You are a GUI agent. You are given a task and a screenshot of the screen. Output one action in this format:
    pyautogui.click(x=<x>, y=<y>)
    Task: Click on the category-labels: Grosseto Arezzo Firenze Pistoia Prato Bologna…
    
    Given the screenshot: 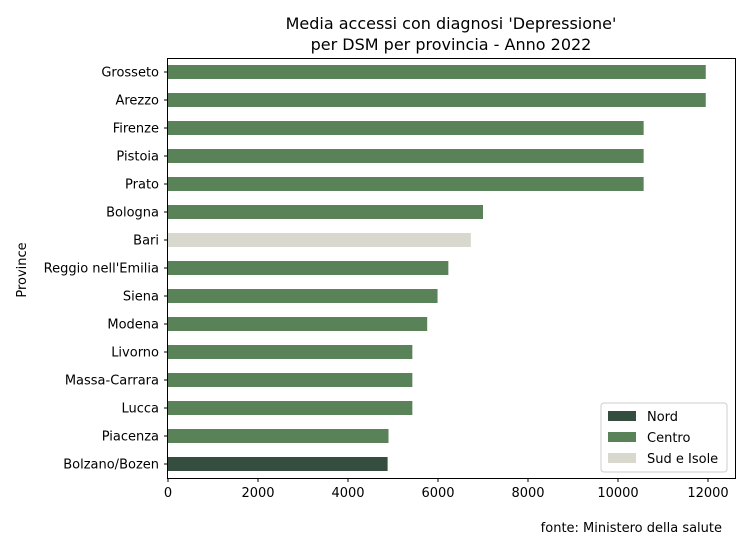 What is the action you would take?
    pyautogui.click(x=106, y=269)
    